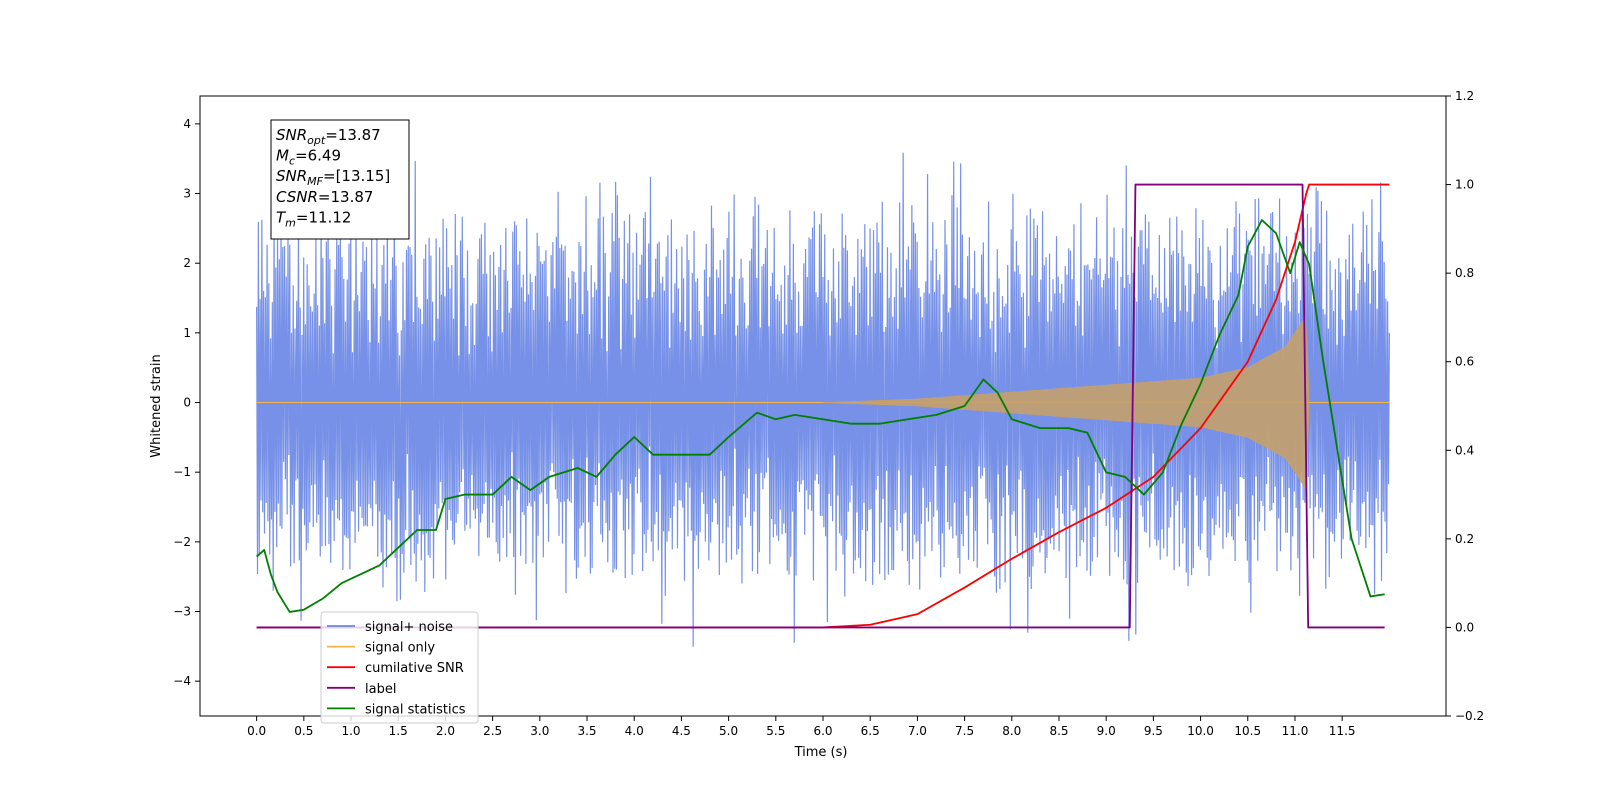 The image size is (1600, 800). What do you see at coordinates (1464, 539) in the screenshot?
I see `y2-tick-label: 0.2` at bounding box center [1464, 539].